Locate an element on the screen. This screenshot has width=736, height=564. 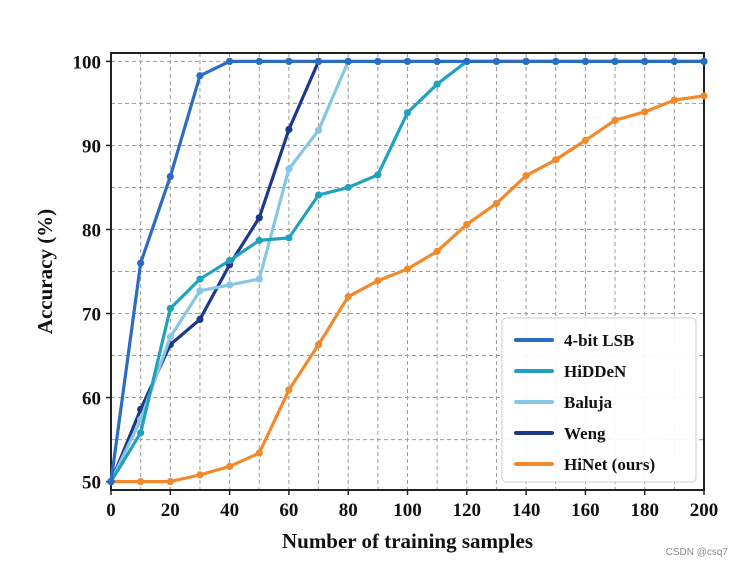
legend-item: HiNet (ours) is located at coordinates (584, 464).